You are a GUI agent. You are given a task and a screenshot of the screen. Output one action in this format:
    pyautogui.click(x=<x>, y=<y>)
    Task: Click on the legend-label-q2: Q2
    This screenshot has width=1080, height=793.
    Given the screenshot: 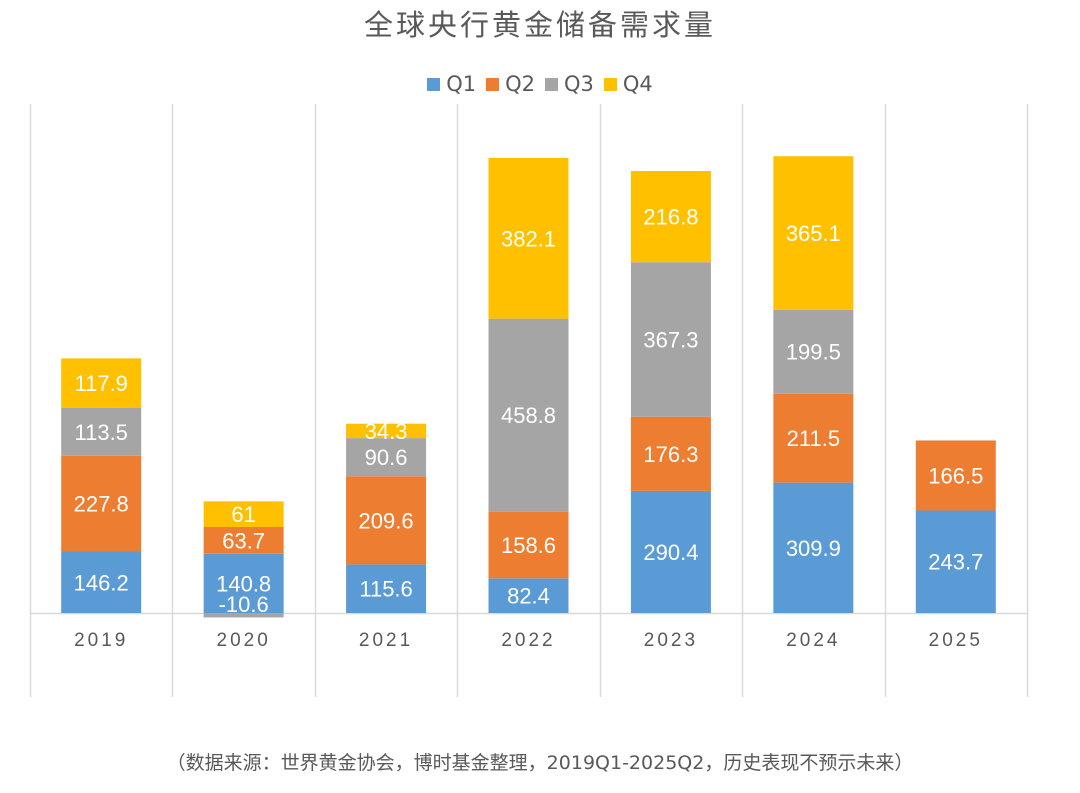 What is the action you would take?
    pyautogui.click(x=520, y=84)
    